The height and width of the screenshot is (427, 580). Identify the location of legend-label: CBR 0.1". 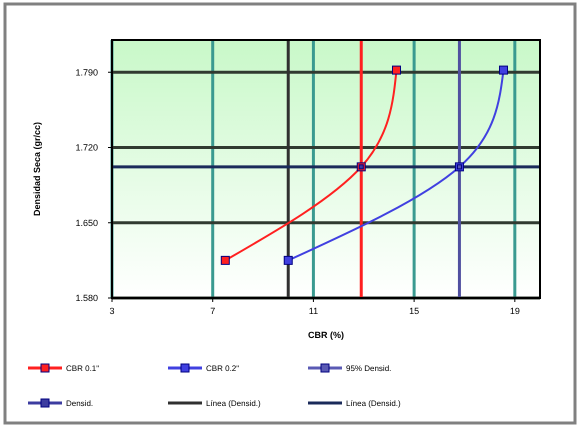
(83, 368).